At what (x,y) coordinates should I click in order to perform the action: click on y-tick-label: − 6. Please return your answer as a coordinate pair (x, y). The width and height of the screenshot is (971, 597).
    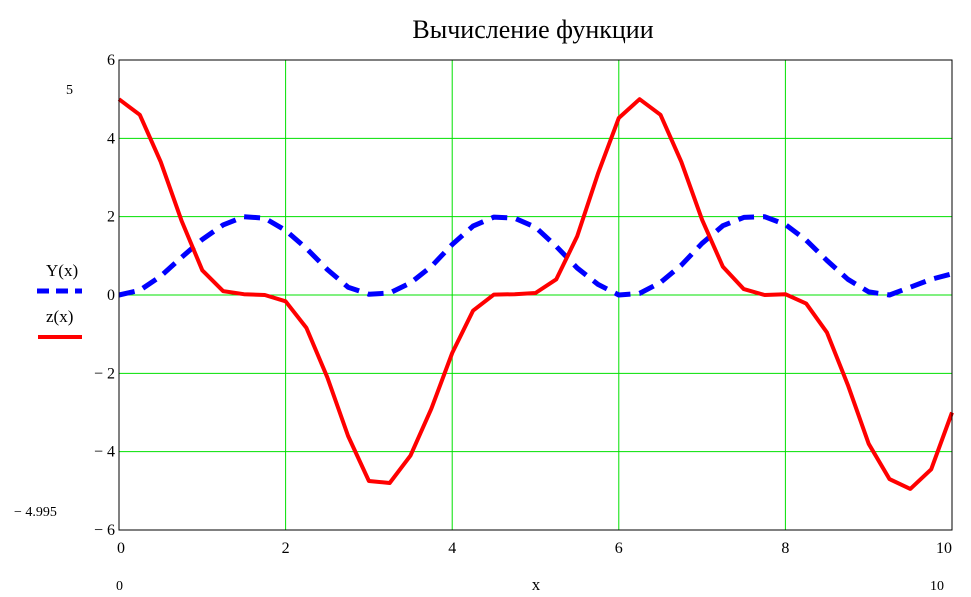
    Looking at the image, I should click on (104, 530).